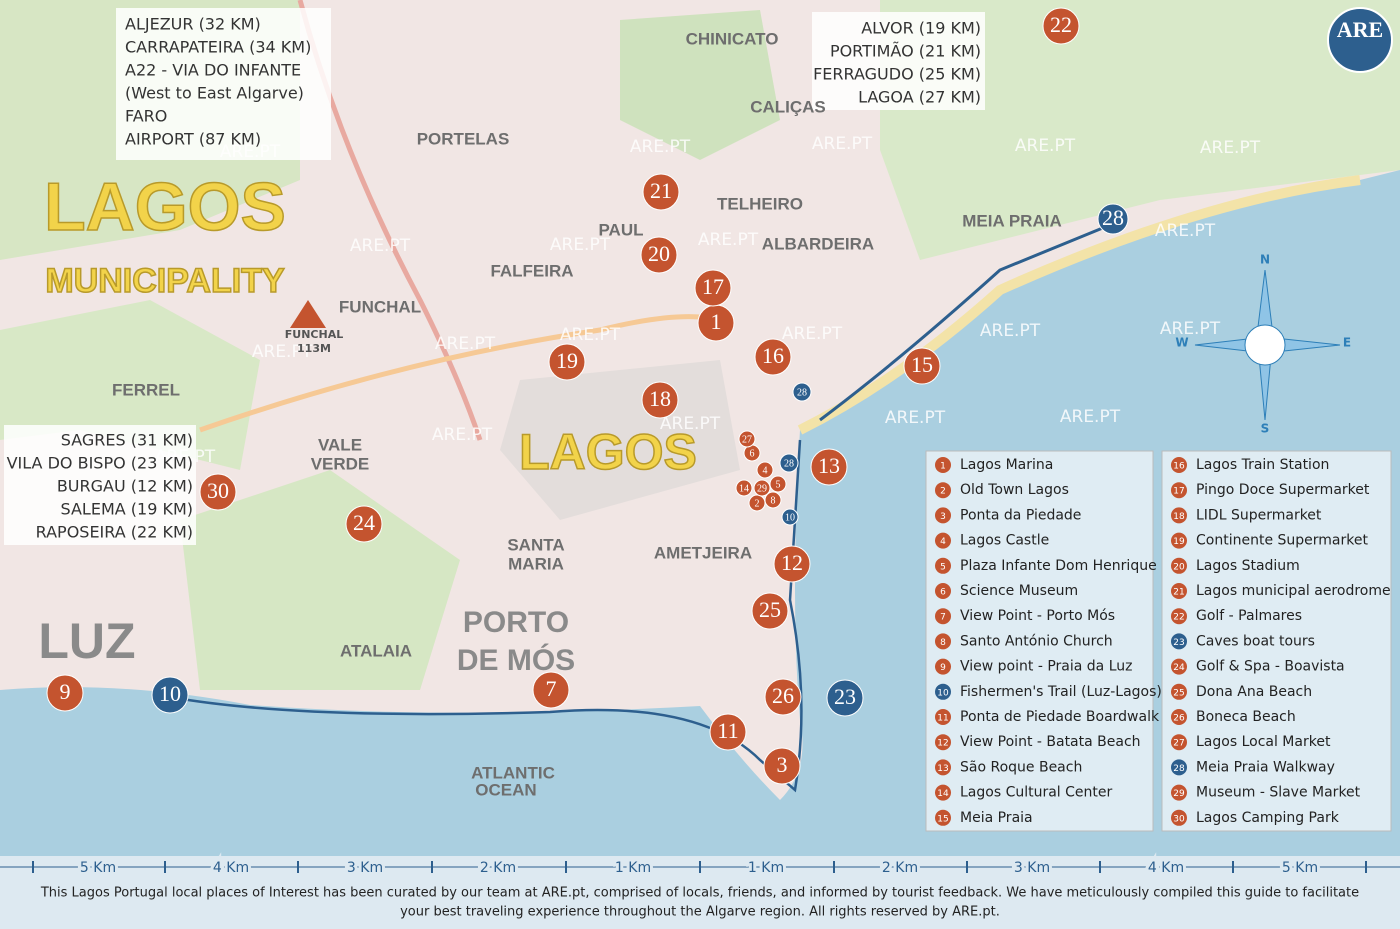 This screenshot has width=1400, height=929. I want to click on place-label: OCEAN, so click(505, 789).